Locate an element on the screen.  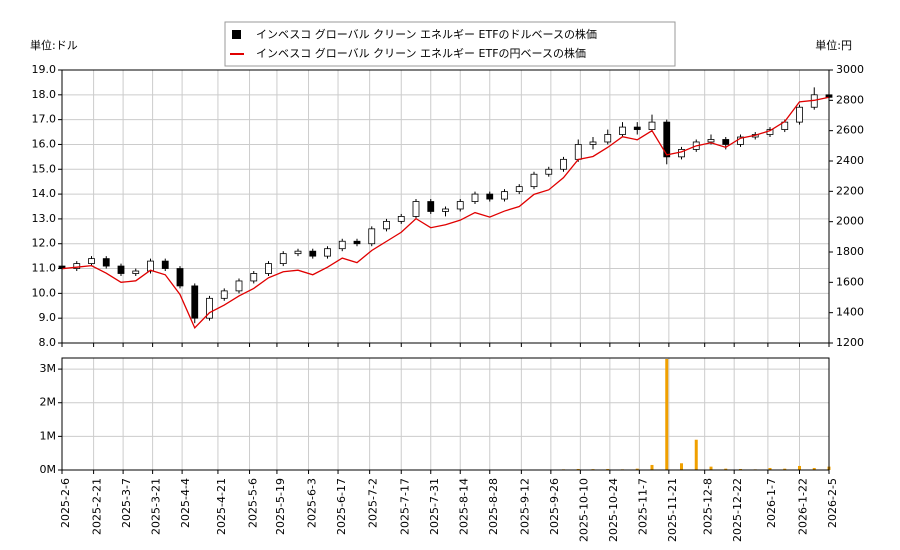
y2-tick-label: 2200 is located at coordinates (850, 190).